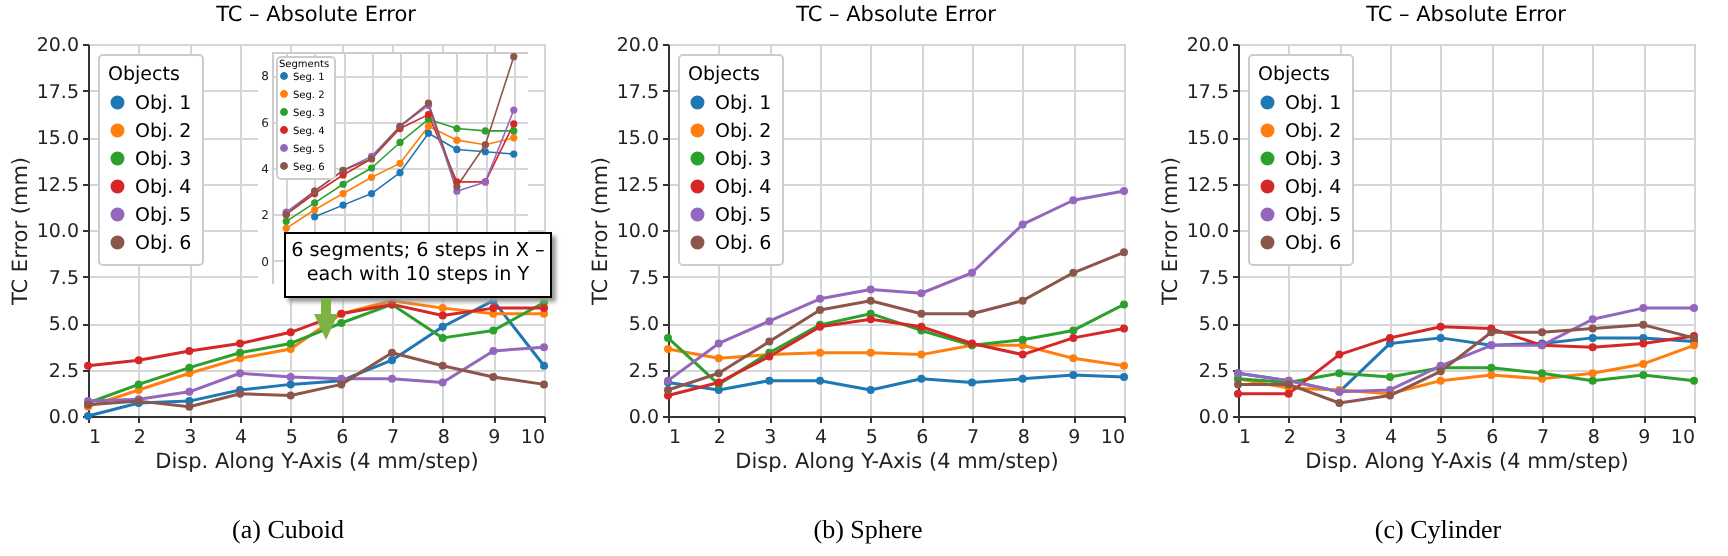 Image resolution: width=1728 pixels, height=556 pixels. Describe the element at coordinates (1023, 438) in the screenshot. I see `x-tick-label: 8` at that location.